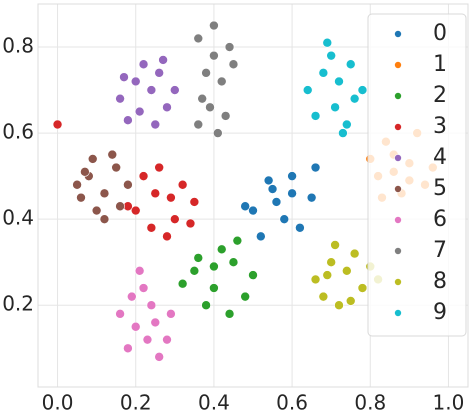  What do you see at coordinates (58, 402) in the screenshot?
I see `x-tick-label: 0.0` at bounding box center [58, 402].